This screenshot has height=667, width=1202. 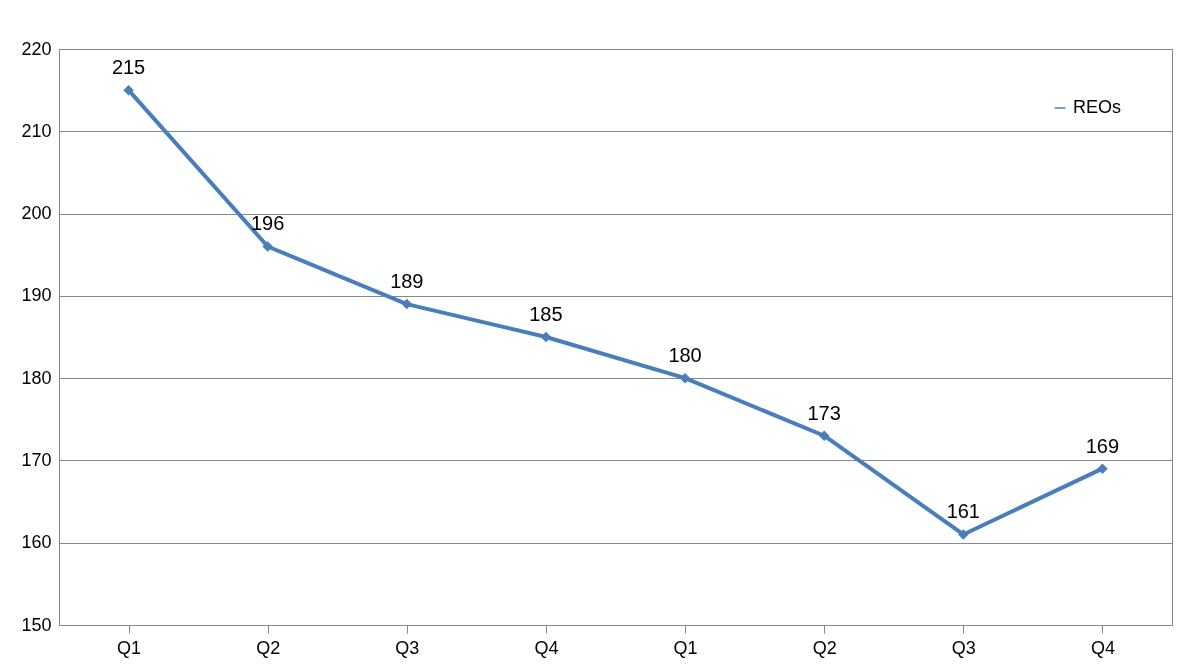 What do you see at coordinates (36, 624) in the screenshot?
I see `y-tick-label: 150` at bounding box center [36, 624].